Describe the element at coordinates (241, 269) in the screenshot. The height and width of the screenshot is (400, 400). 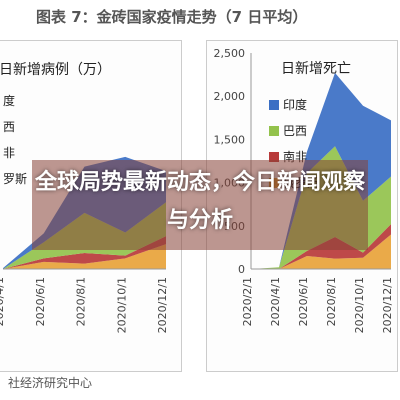
I see `y-tick-label: 0` at that location.